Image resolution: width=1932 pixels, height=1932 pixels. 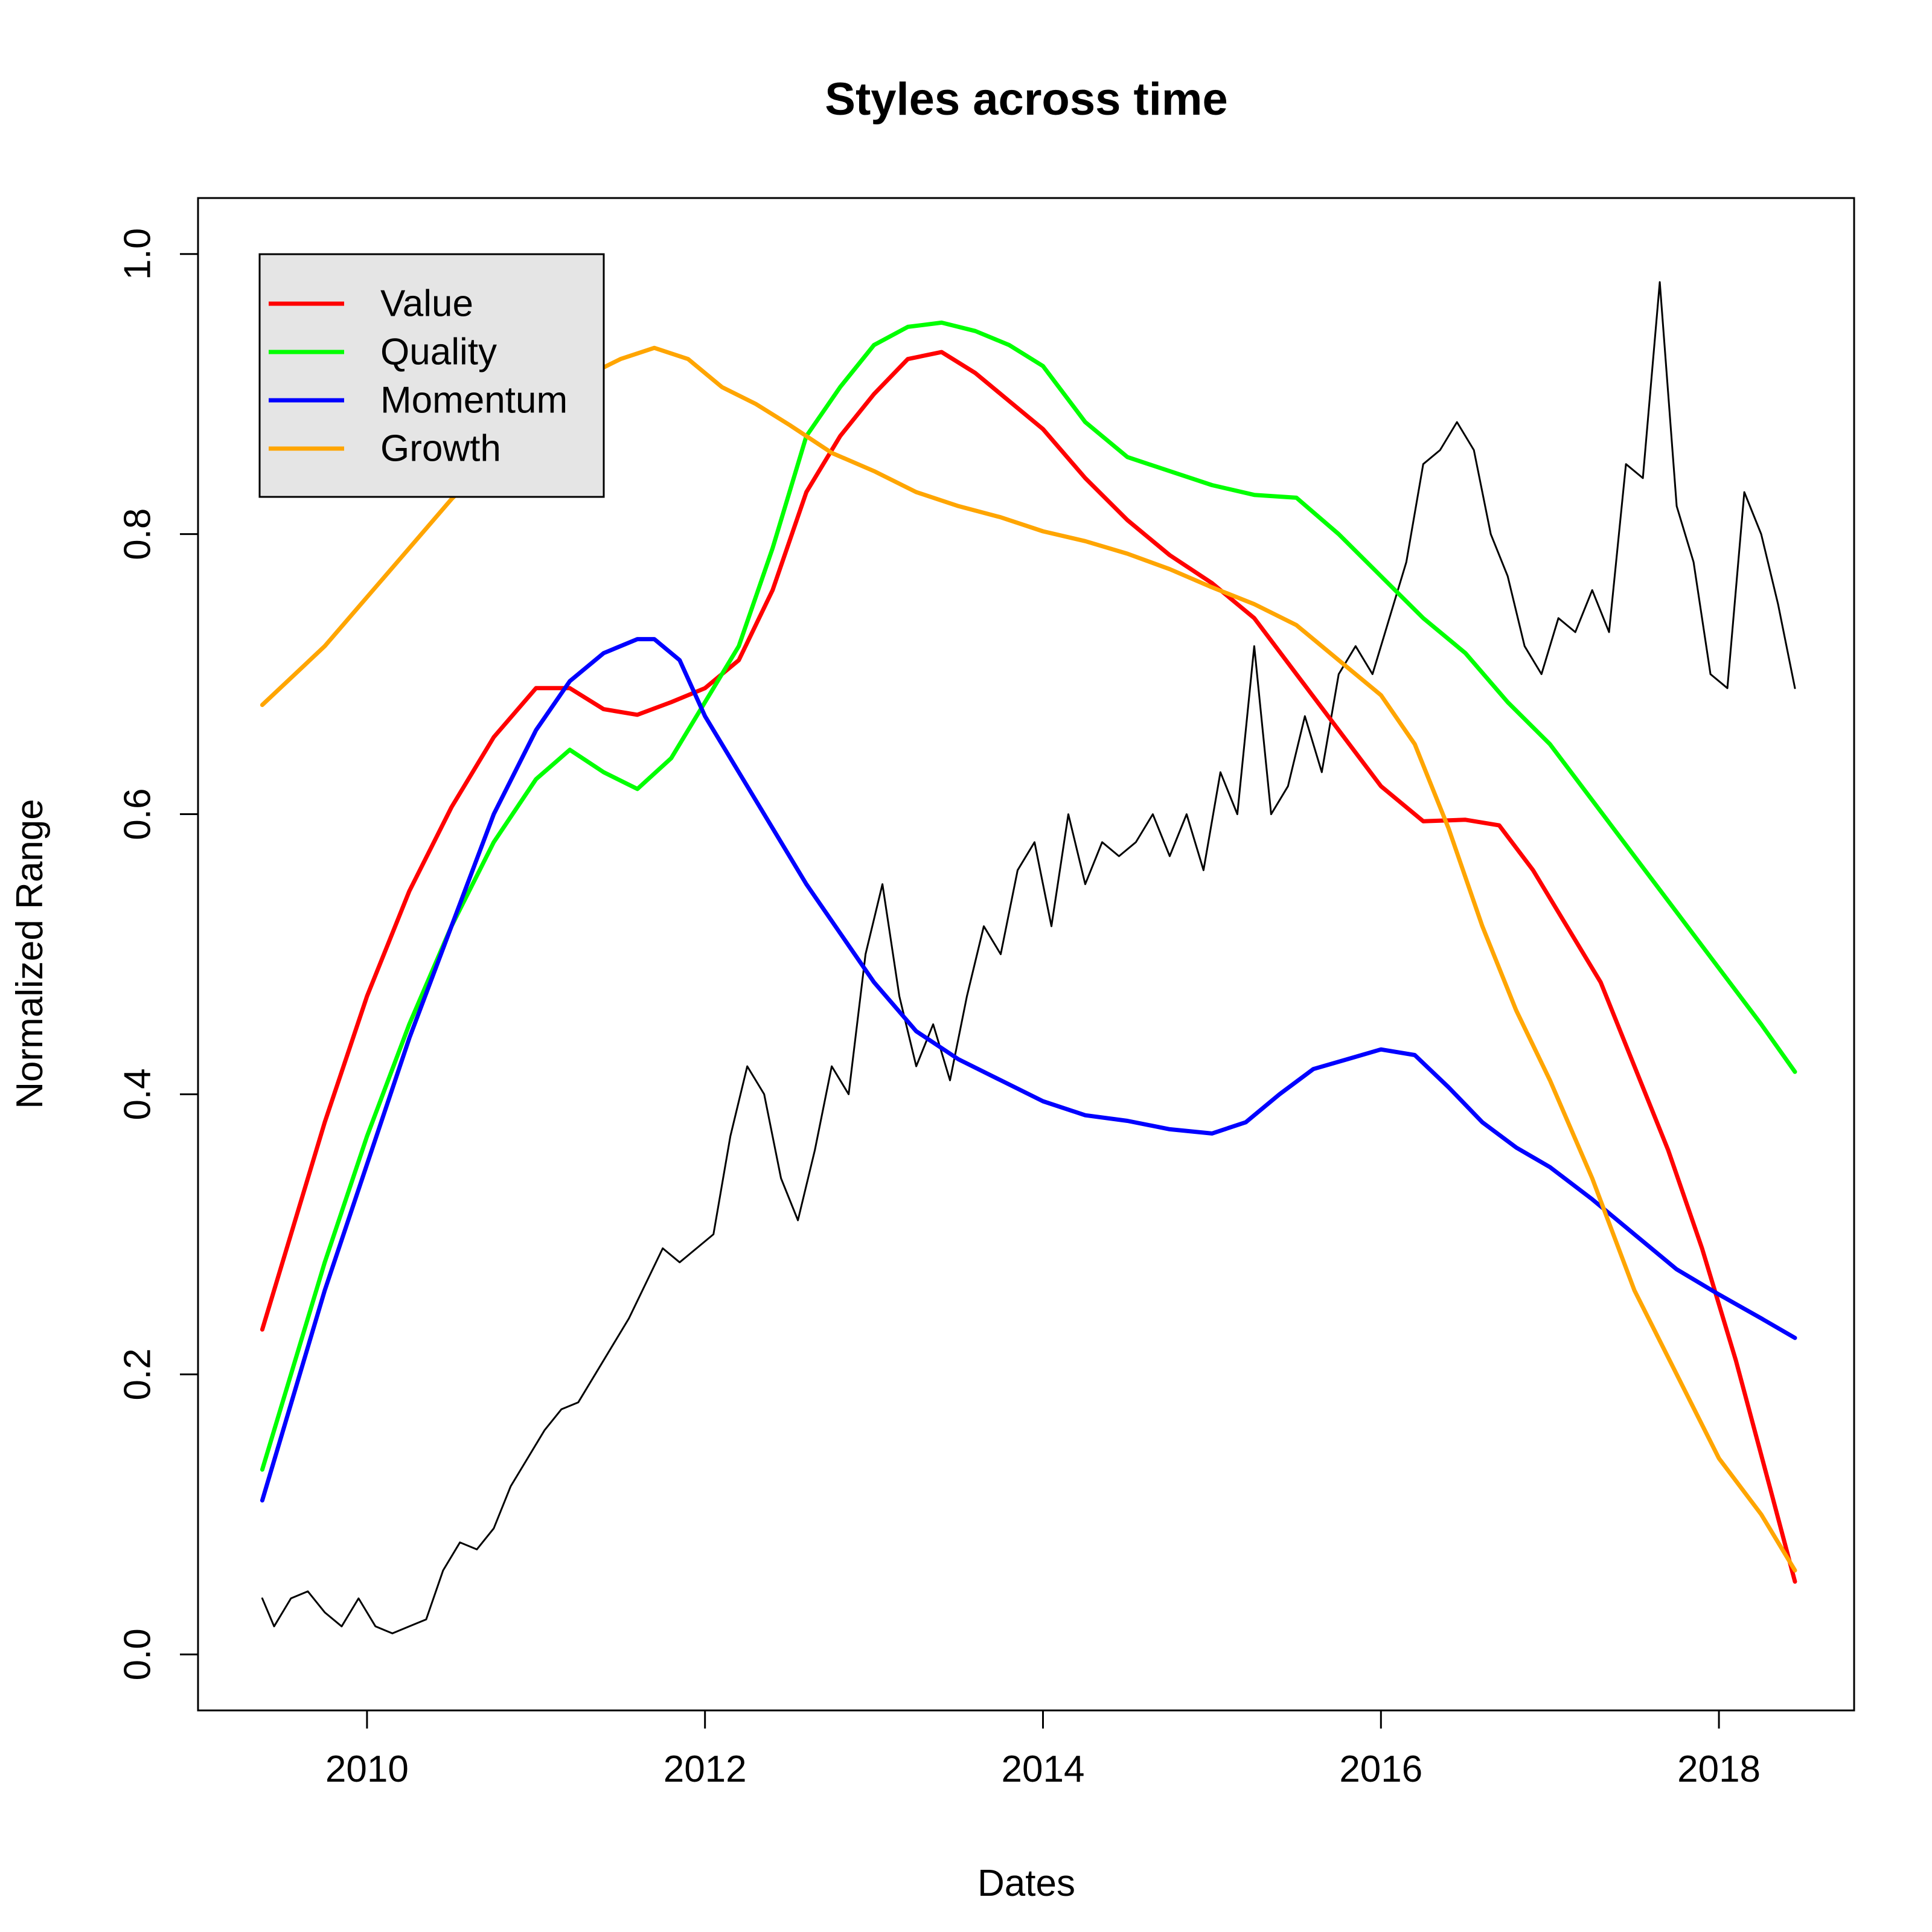 What do you see at coordinates (138, 814) in the screenshot?
I see `y-tick-label-0.6: 0.6` at bounding box center [138, 814].